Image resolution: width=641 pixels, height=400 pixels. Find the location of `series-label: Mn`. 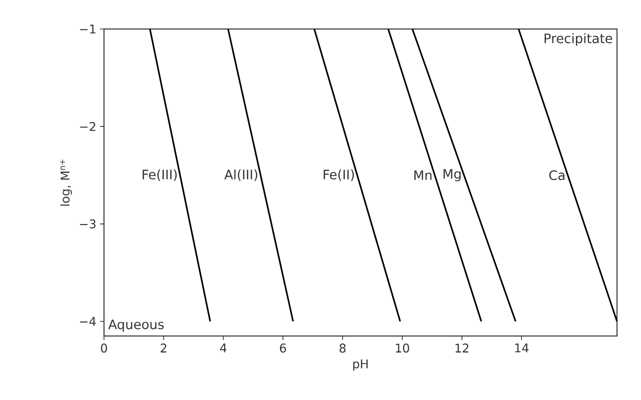

series-label: Mn is located at coordinates (423, 175).